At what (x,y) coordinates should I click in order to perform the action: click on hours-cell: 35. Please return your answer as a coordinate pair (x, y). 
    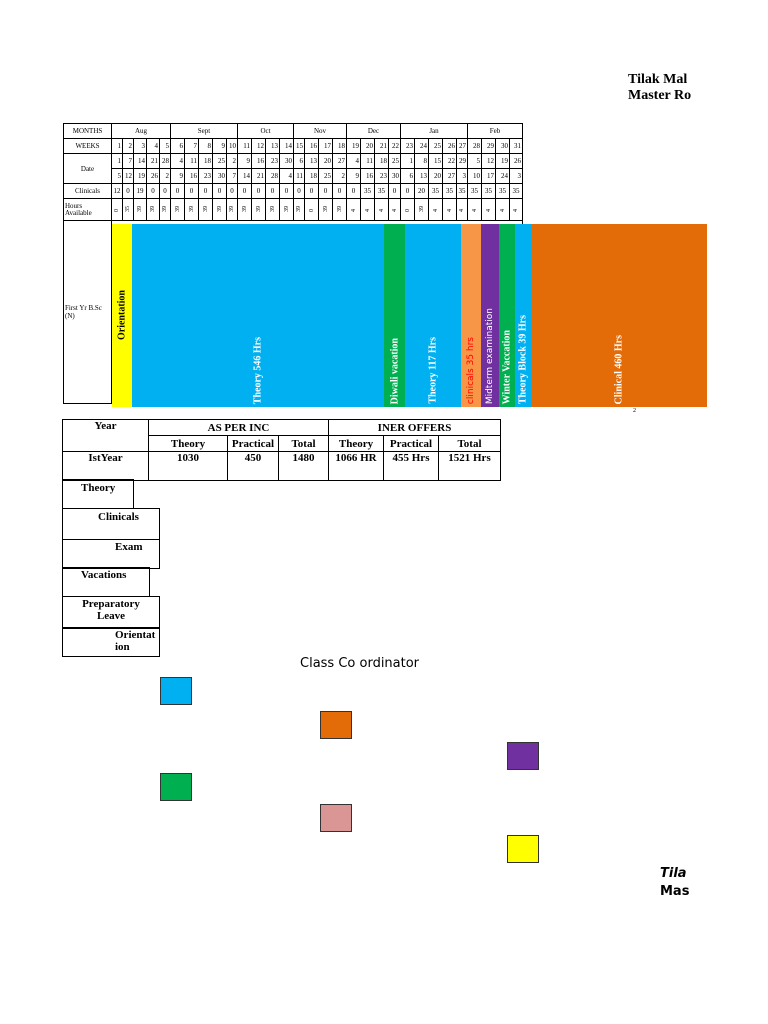
    Looking at the image, I should click on (128, 209).